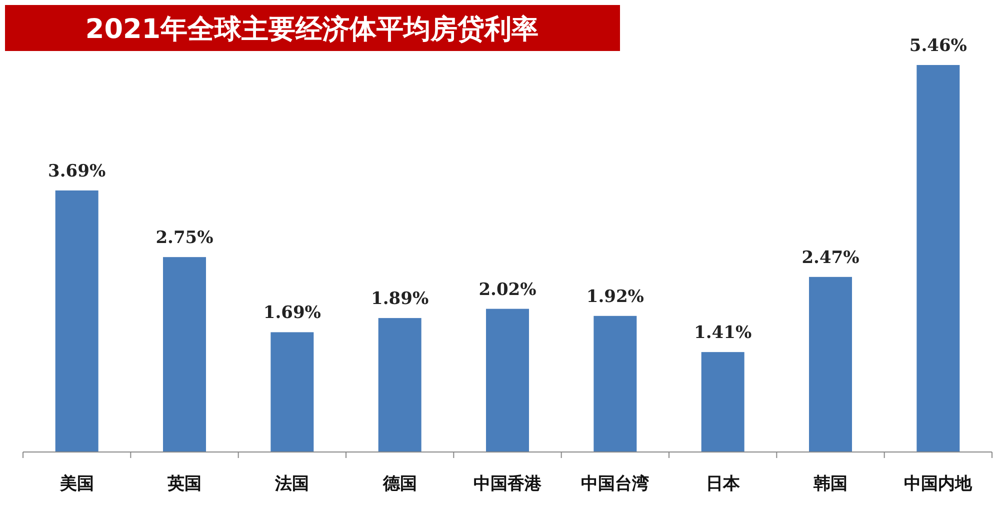  Describe the element at coordinates (939, 484) in the screenshot. I see `x-tick-label: 中国内地` at that location.